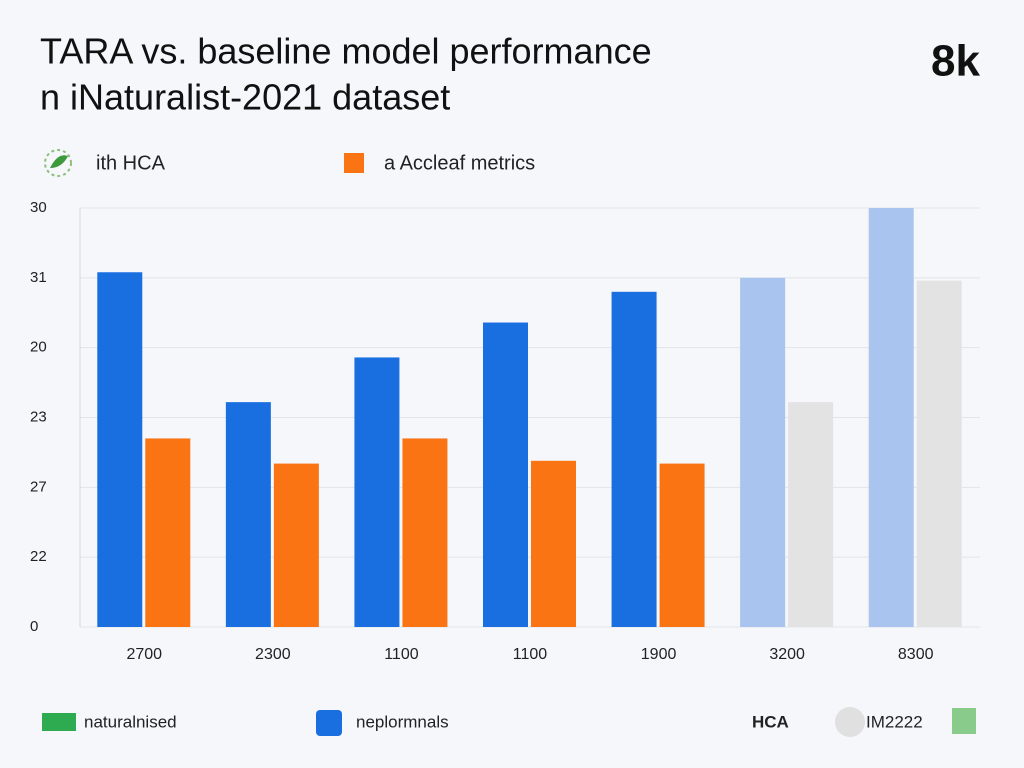  Describe the element at coordinates (38, 416) in the screenshot. I see `y-tick-label: 23` at that location.